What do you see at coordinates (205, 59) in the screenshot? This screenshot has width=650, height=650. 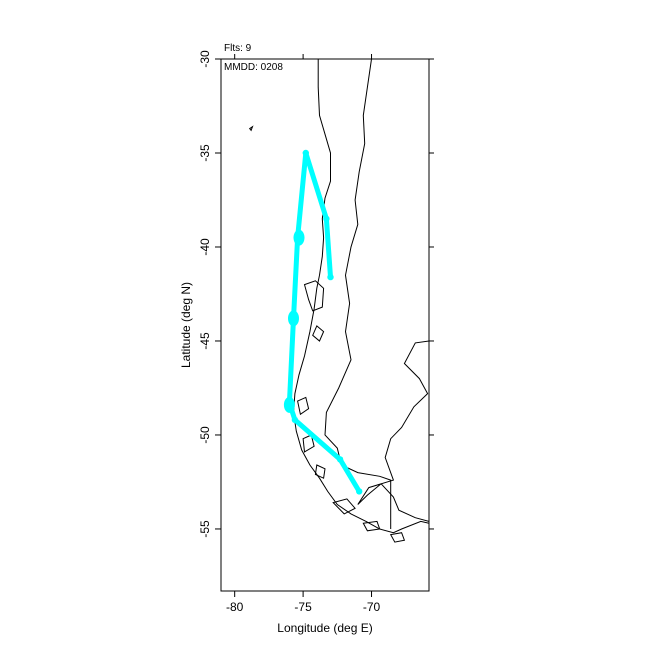 I see `y-tick-label: -30` at bounding box center [205, 59].